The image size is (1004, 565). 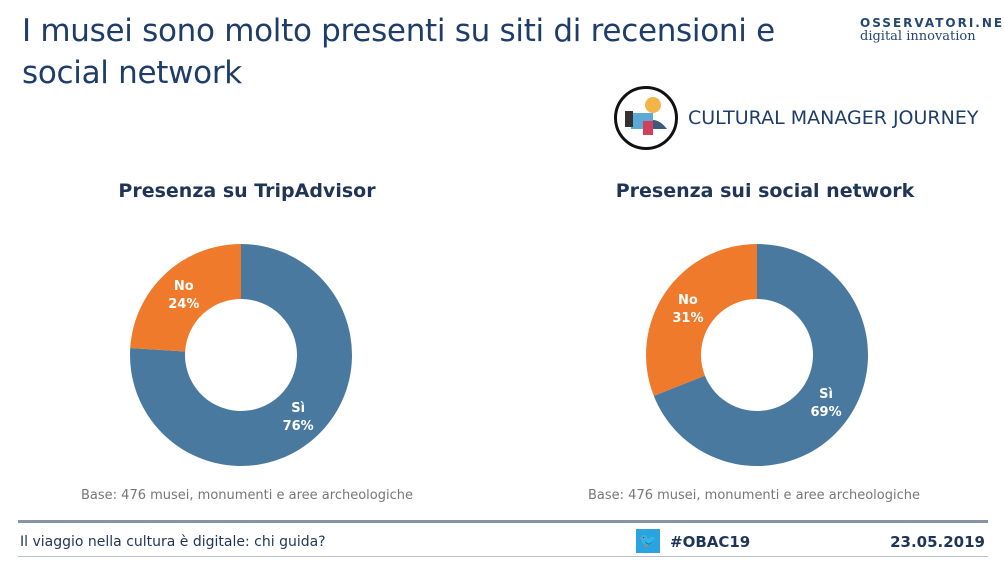 I want to click on manager-icon, so click(x=646, y=118).